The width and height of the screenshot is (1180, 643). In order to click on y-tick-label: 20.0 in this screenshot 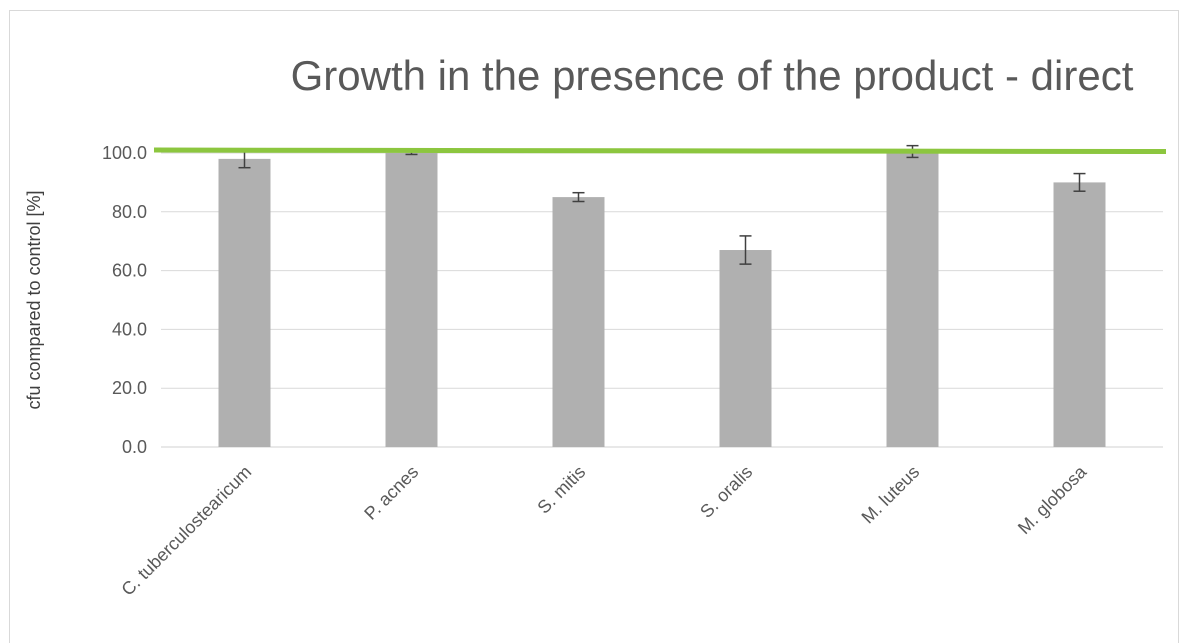, I will do `click(129, 388)`.